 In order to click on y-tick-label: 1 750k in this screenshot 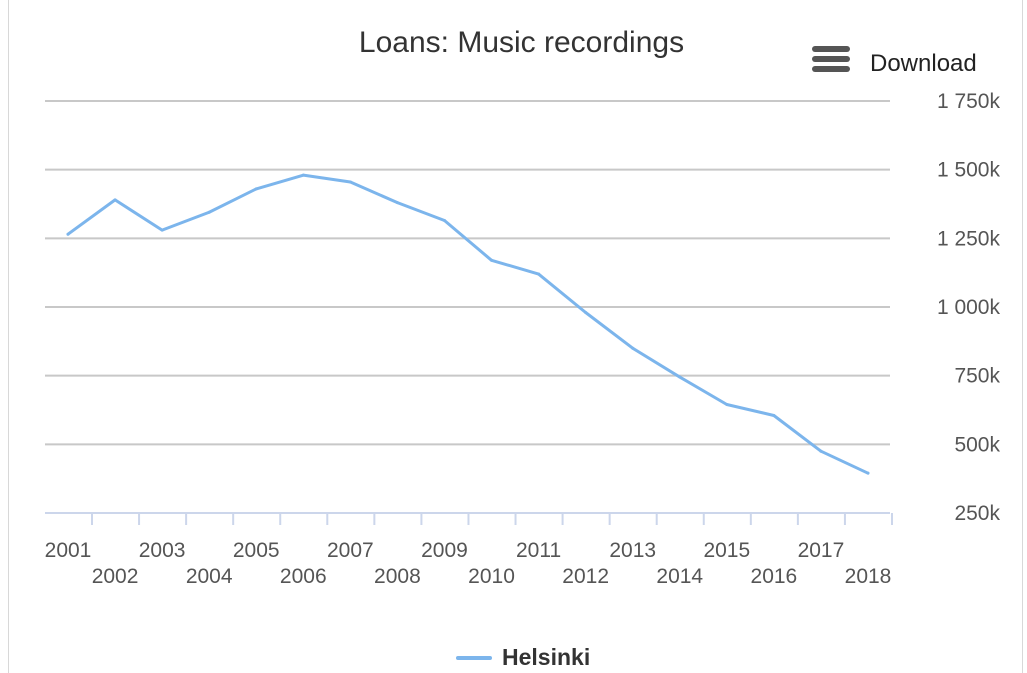, I will do `click(969, 101)`.